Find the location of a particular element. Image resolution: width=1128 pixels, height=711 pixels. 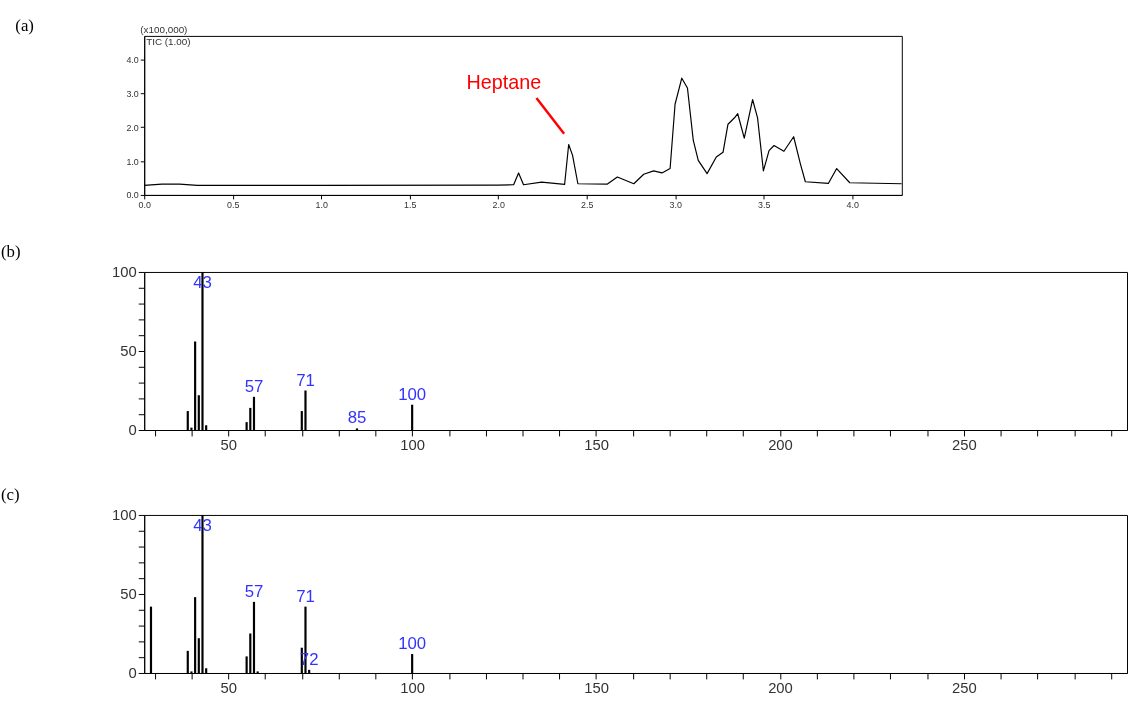

x-tick-label: 0.0 is located at coordinates (144, 205).